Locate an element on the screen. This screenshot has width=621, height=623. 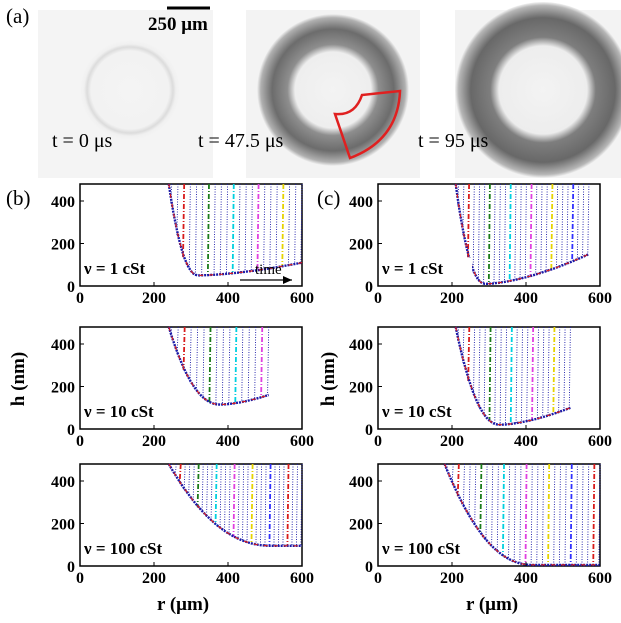
snapshot-1-time: t = 47.5 μs is located at coordinates (241, 141).